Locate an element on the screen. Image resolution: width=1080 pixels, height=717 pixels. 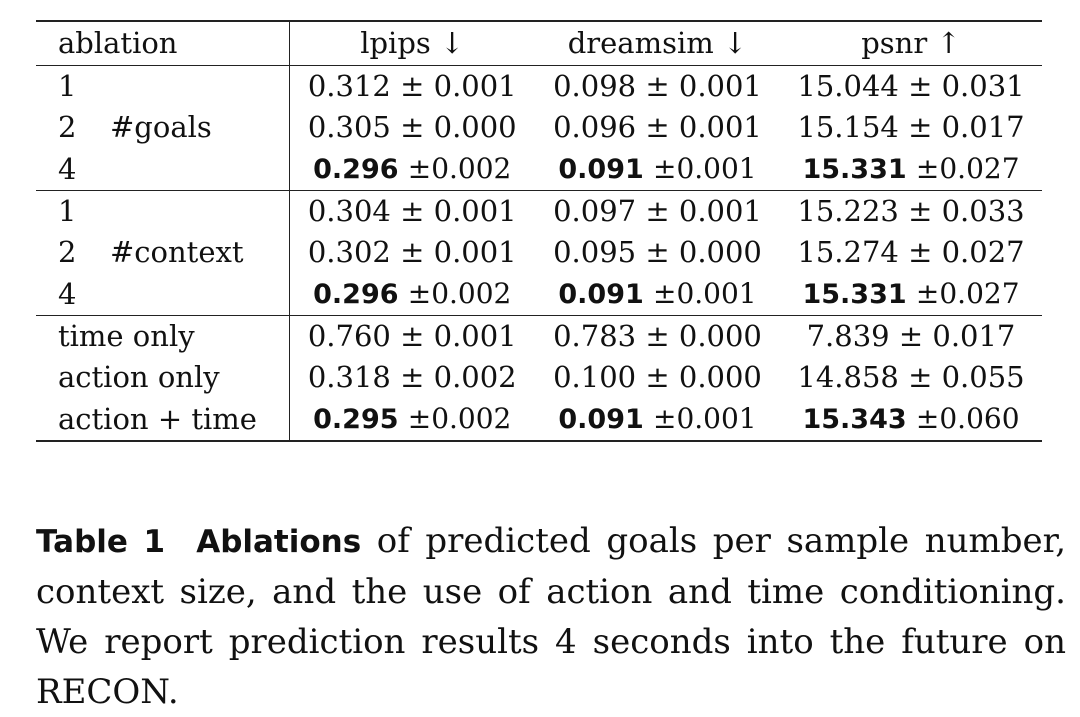
psnr-cell: 14.858 ± 0.055 is located at coordinates (911, 377).